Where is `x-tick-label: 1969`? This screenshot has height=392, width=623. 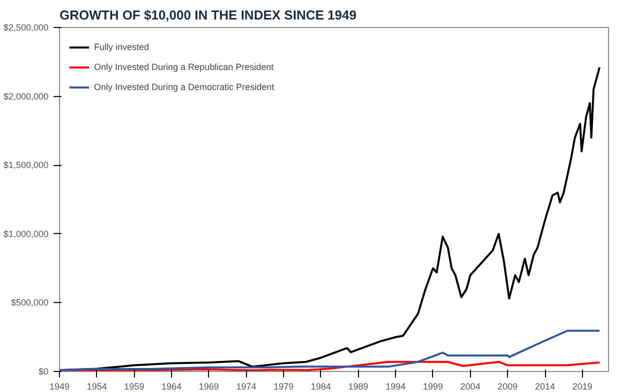
x-tick-label: 1969 is located at coordinates (208, 387).